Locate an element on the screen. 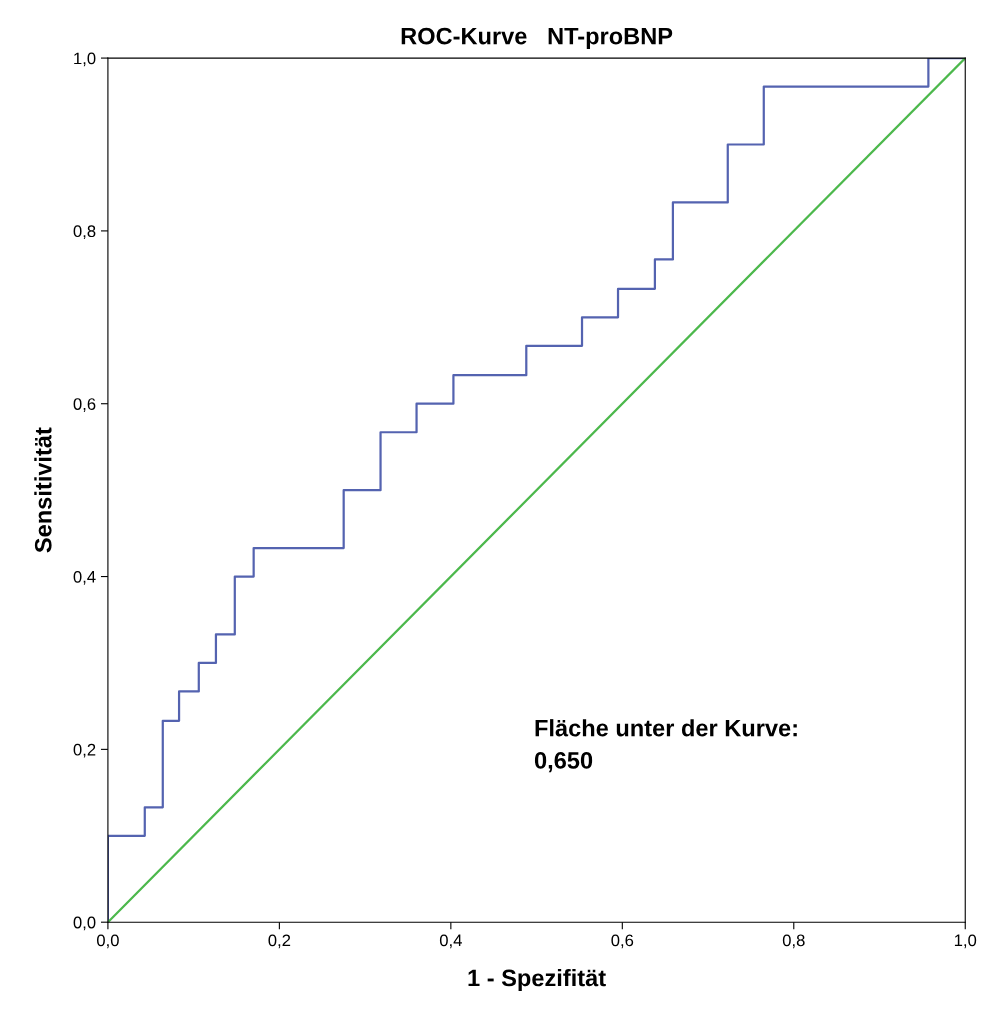  y-tick-label: 1,0 is located at coordinates (85, 59).